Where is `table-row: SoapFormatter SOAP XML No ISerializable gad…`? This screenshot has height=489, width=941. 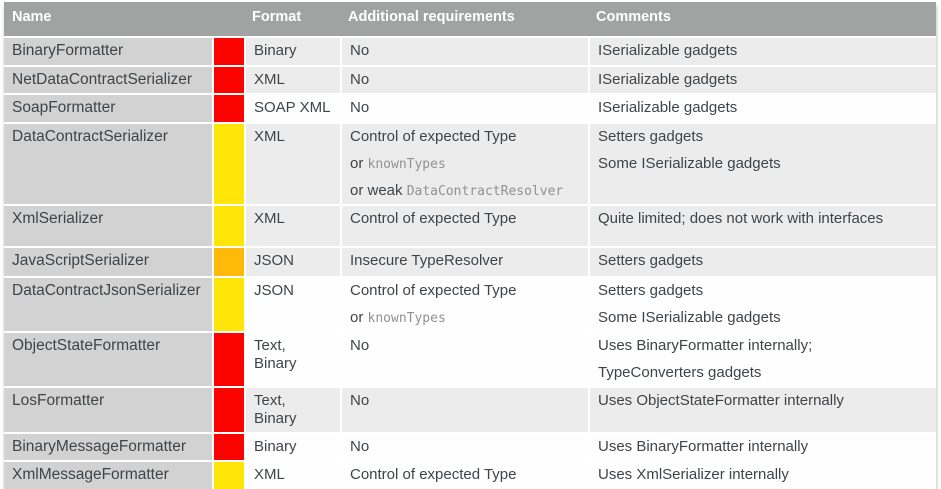
table-row: SoapFormatter SOAP XML No ISerializable gad… is located at coordinates (470, 108).